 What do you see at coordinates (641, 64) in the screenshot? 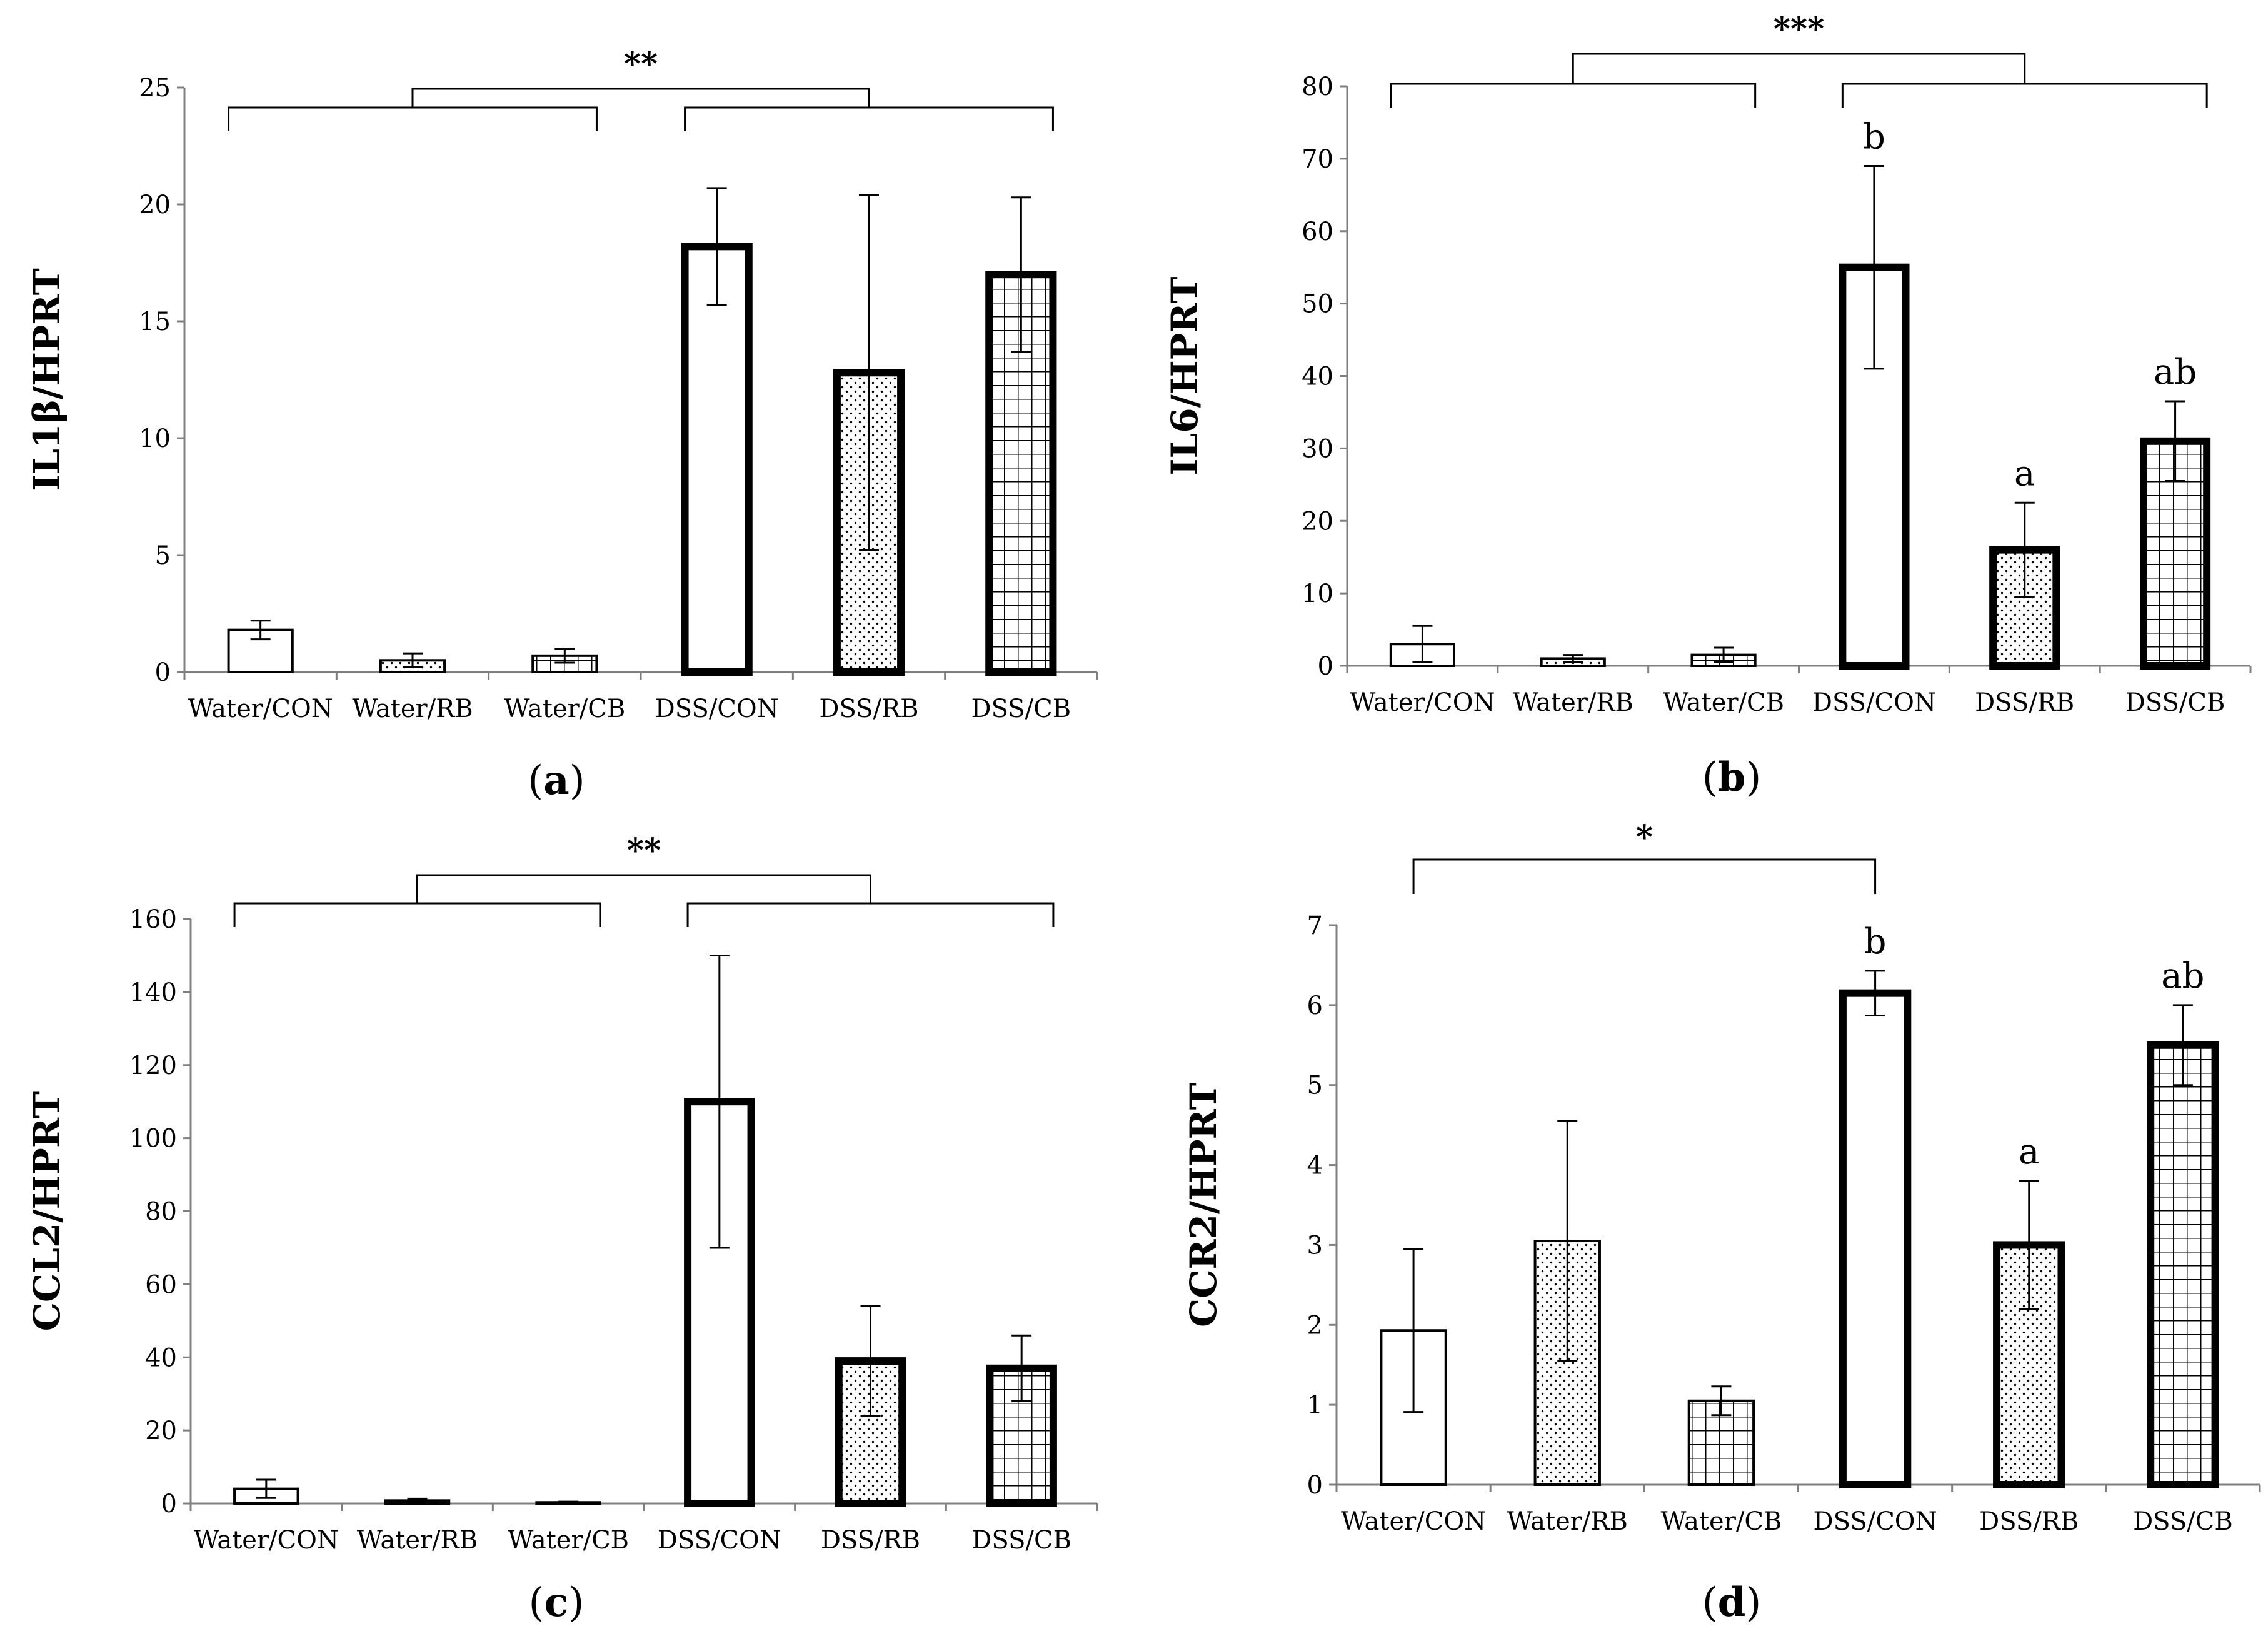
I see `significance-label: **` at bounding box center [641, 64].